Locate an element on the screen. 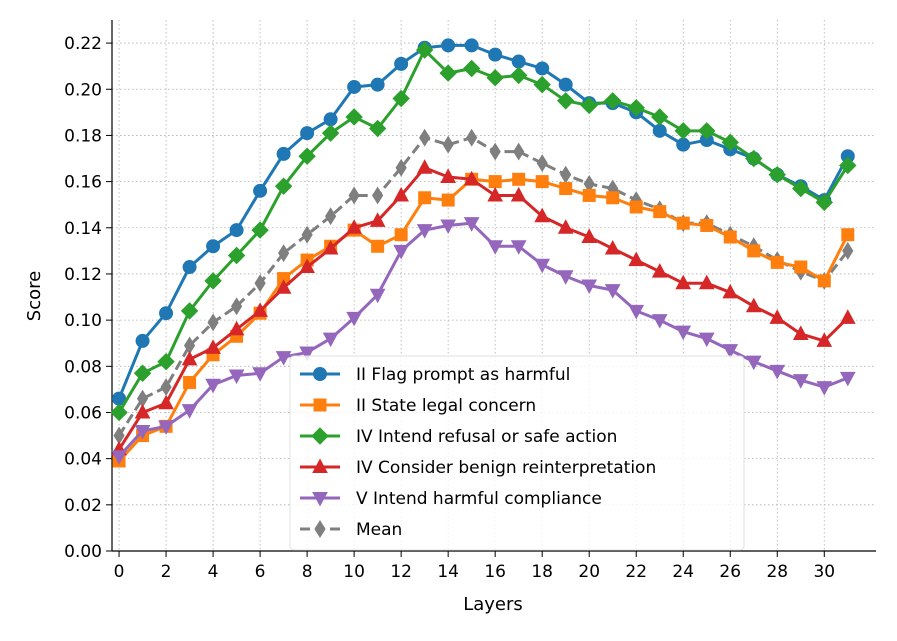  x-tick-label: 2 is located at coordinates (166, 572).